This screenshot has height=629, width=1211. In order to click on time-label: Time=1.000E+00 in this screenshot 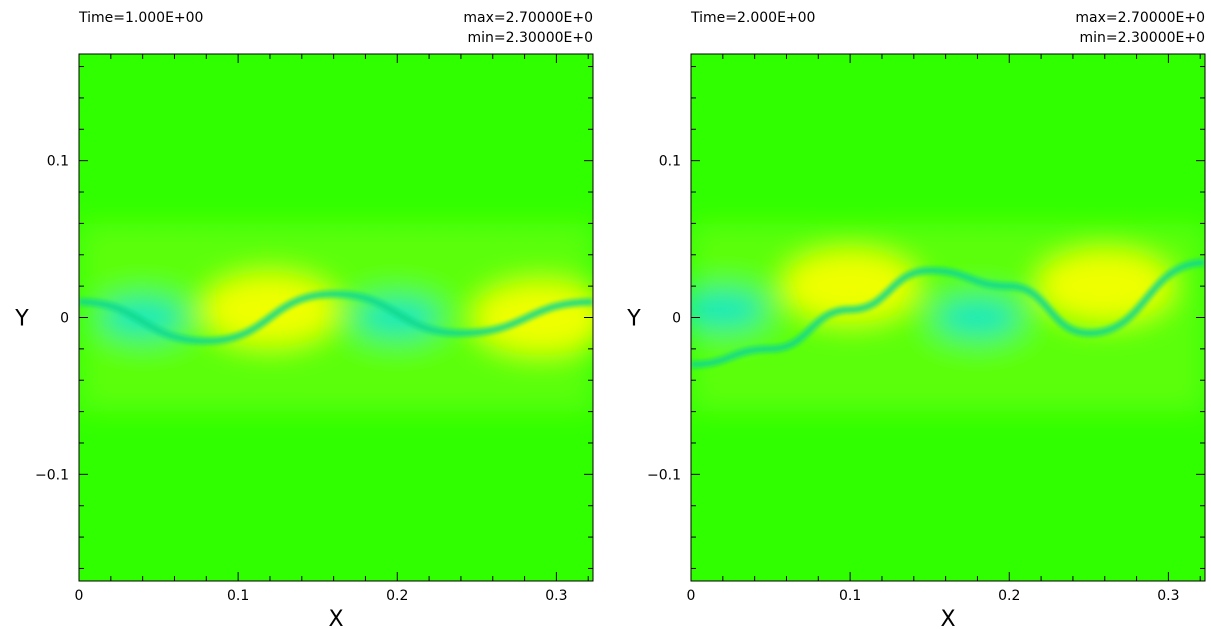, I will do `click(140, 18)`.